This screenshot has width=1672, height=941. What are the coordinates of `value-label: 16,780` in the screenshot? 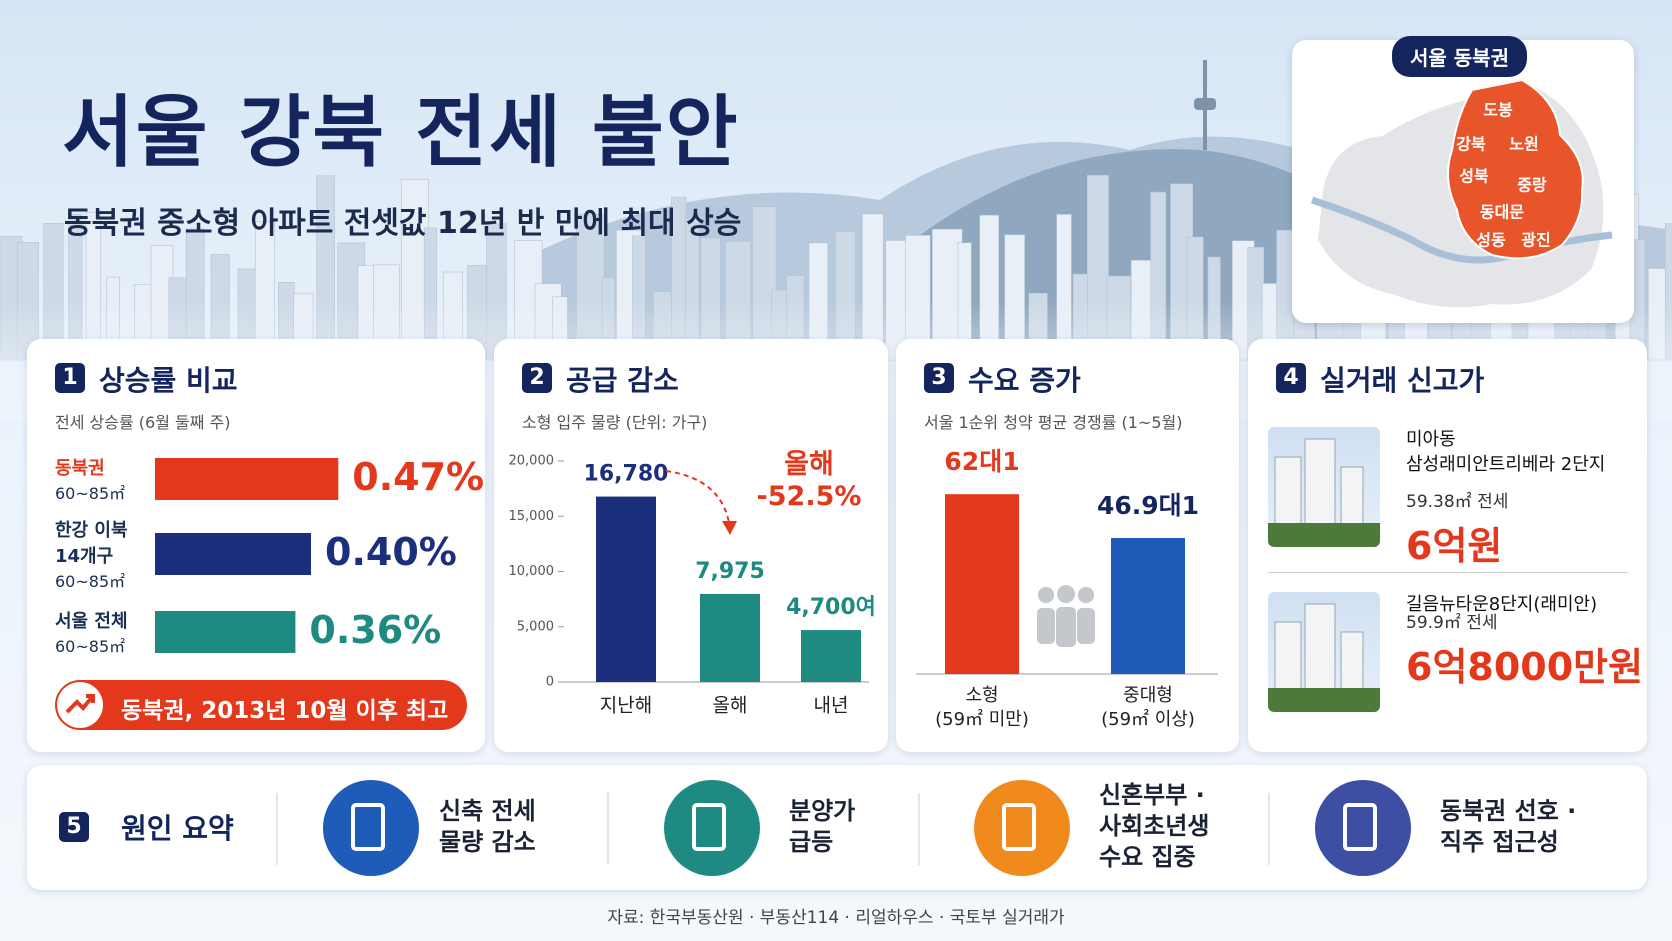 It's located at (626, 474).